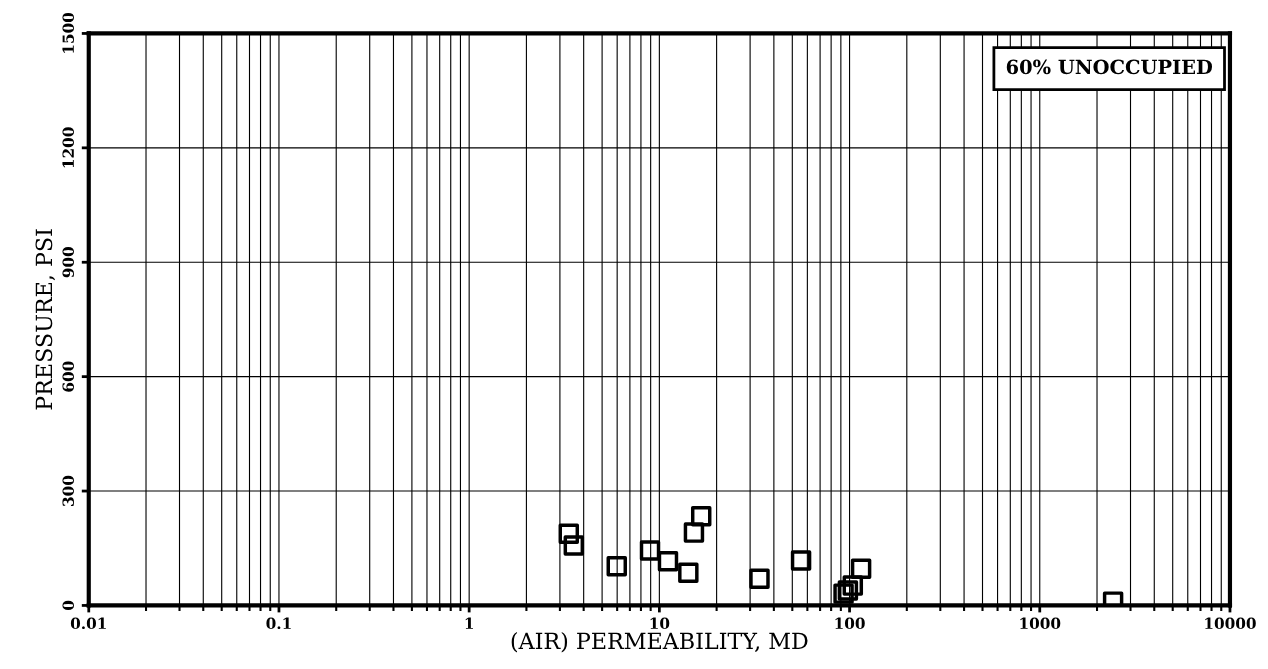 This screenshot has height=669, width=1268. I want to click on x-tick-label: 1000, so click(1040, 623).